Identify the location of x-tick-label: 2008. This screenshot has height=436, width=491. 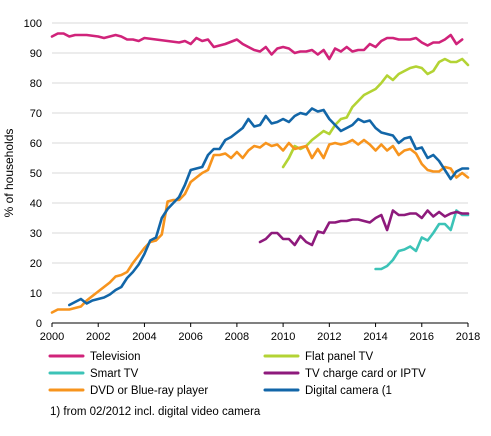
(237, 337).